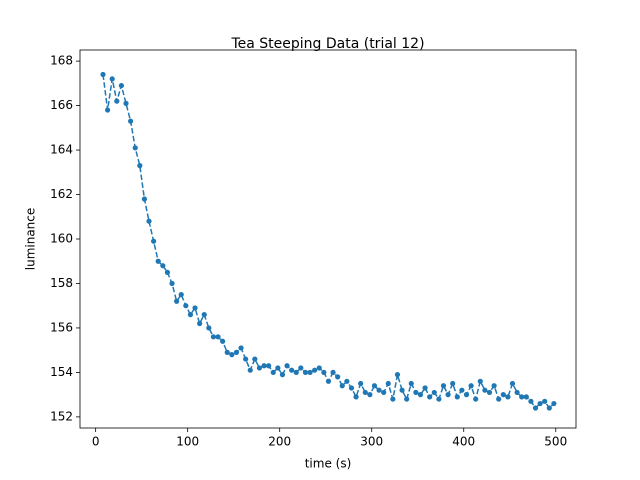  What do you see at coordinates (61, 61) in the screenshot?
I see `y-tick-label: 168` at bounding box center [61, 61].